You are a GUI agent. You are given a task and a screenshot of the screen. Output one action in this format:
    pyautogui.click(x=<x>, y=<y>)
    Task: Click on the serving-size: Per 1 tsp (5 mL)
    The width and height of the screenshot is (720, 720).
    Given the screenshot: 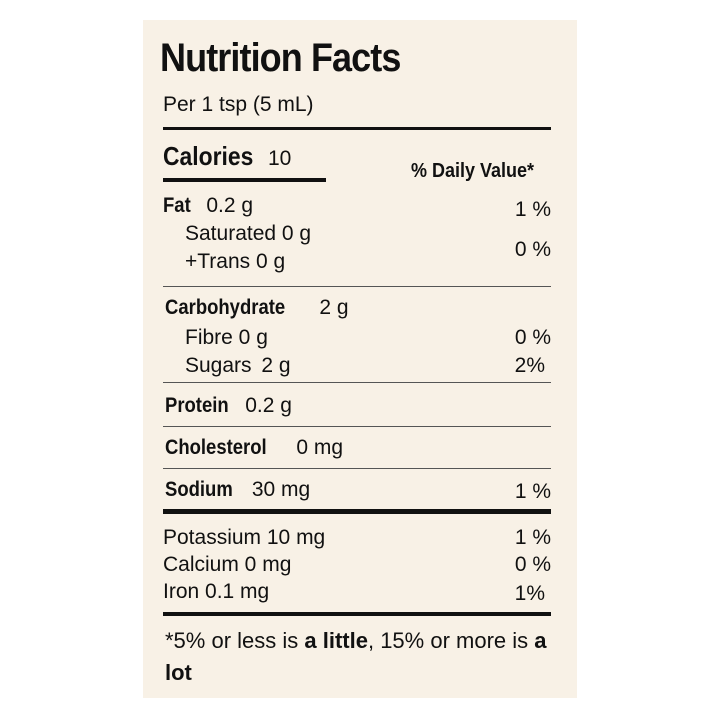 What is the action you would take?
    pyautogui.click(x=238, y=104)
    